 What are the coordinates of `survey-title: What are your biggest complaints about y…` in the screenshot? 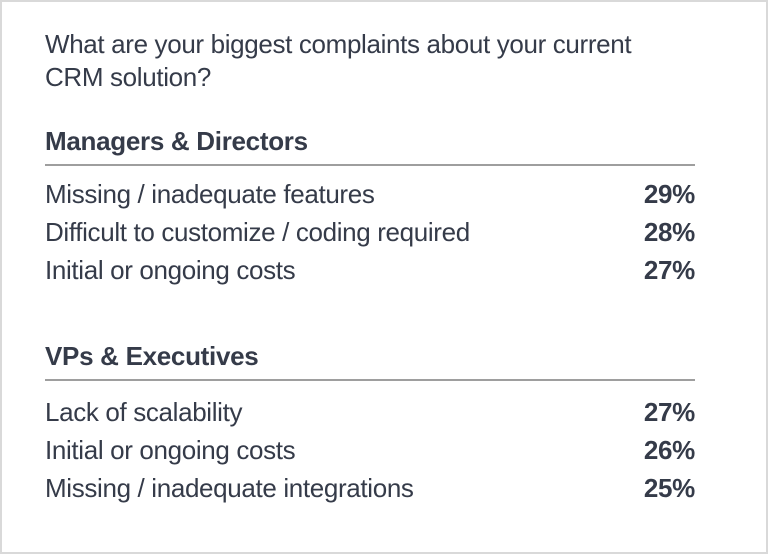 It's located at (338, 60).